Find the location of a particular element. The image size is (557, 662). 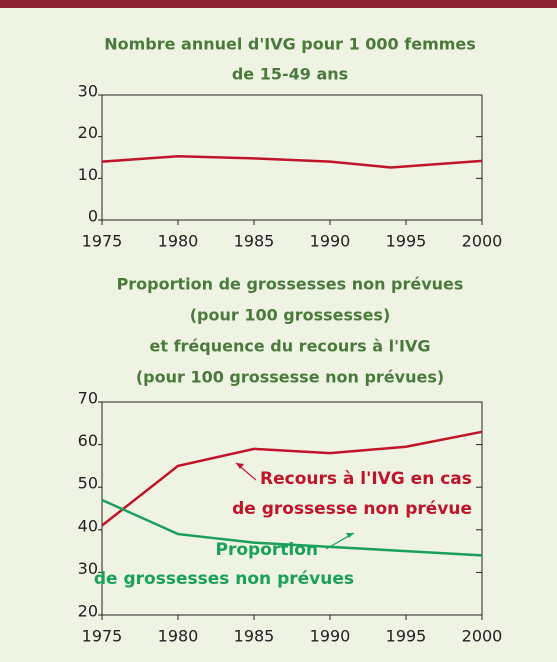

chart-title: Proportion de grossesses non prévues is located at coordinates (290, 284).